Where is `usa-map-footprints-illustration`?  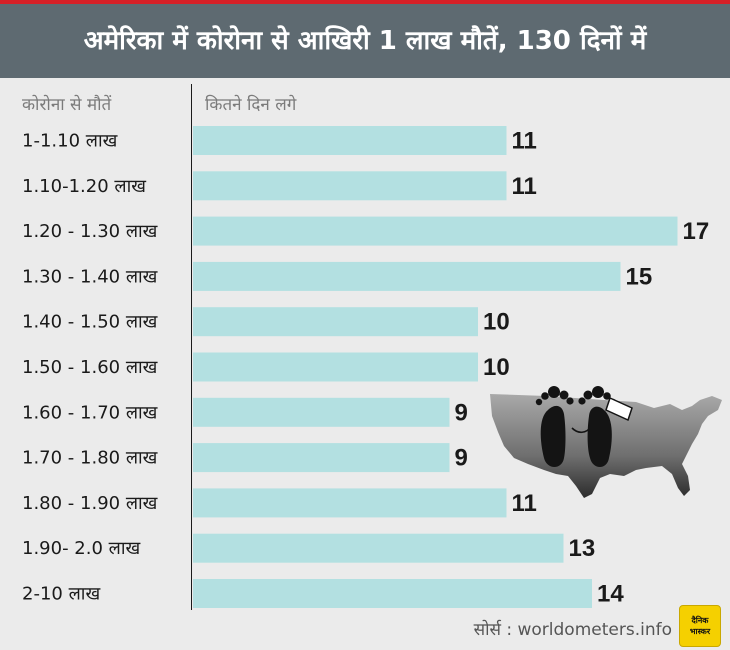 usa-map-footprints-illustration is located at coordinates (606, 442).